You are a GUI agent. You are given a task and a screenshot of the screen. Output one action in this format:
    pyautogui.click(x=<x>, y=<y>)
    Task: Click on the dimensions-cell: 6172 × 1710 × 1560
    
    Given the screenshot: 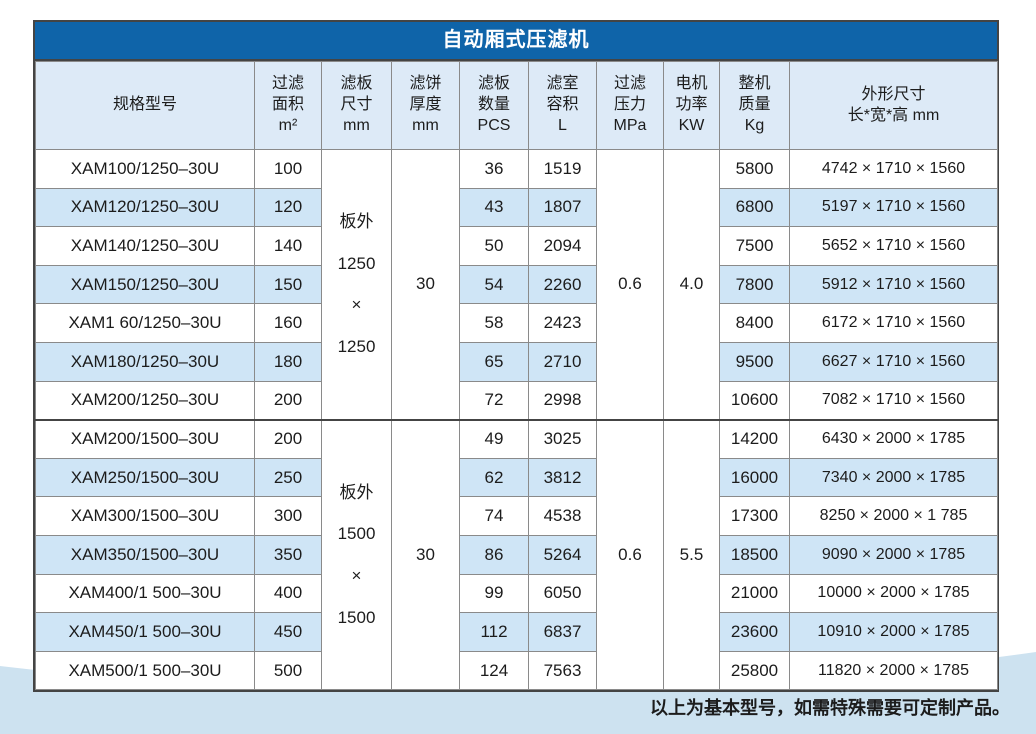 What is the action you would take?
    pyautogui.click(x=893, y=323)
    